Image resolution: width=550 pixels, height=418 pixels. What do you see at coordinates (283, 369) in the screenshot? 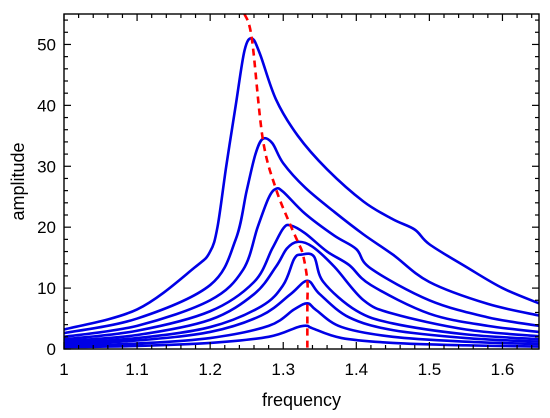
I see `x-tick-label: 1.3` at bounding box center [283, 369].